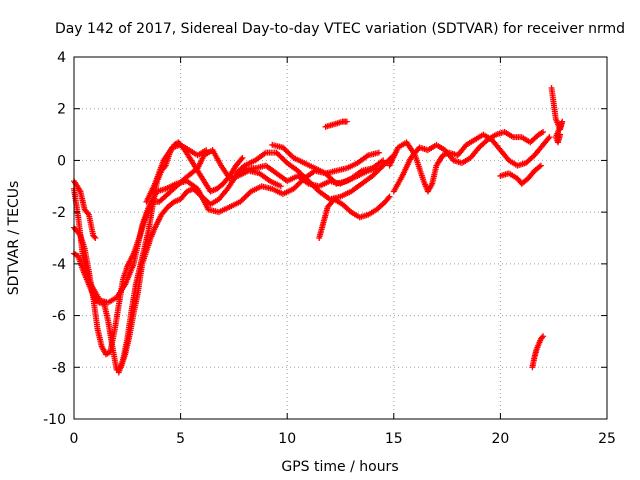 The width and height of the screenshot is (640, 480). I want to click on y-tick-label: -6, so click(59, 317).